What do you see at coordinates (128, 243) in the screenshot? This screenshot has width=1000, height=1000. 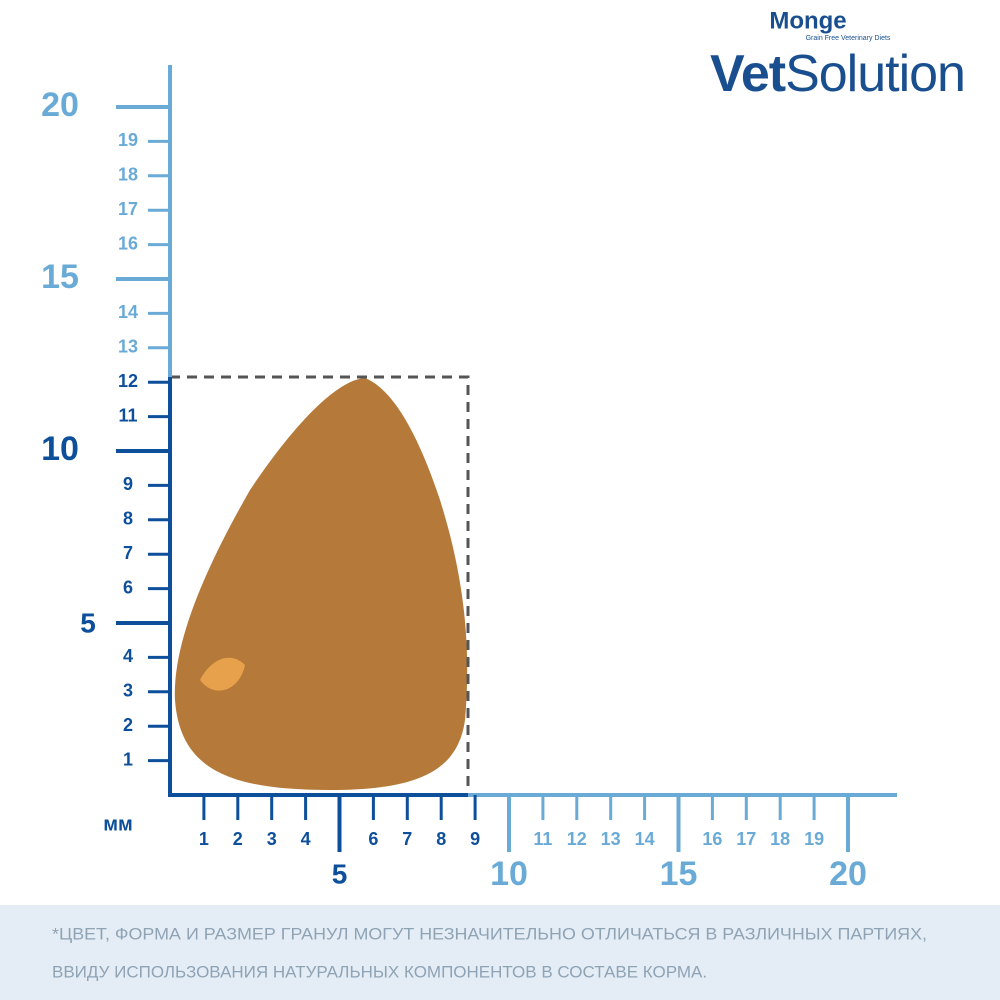 I see `y-tick-label: 16` at bounding box center [128, 243].